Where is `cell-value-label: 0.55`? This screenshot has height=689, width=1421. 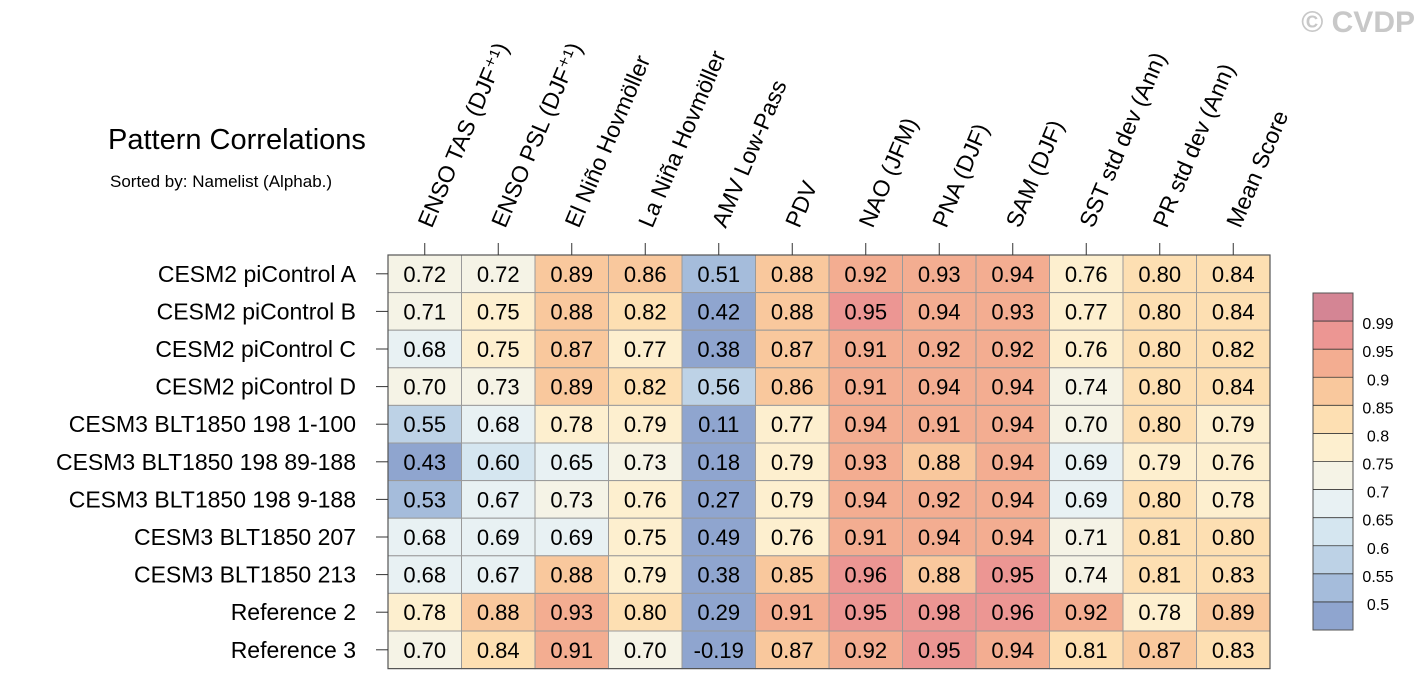
cell-value-label: 0.55 is located at coordinates (424, 424).